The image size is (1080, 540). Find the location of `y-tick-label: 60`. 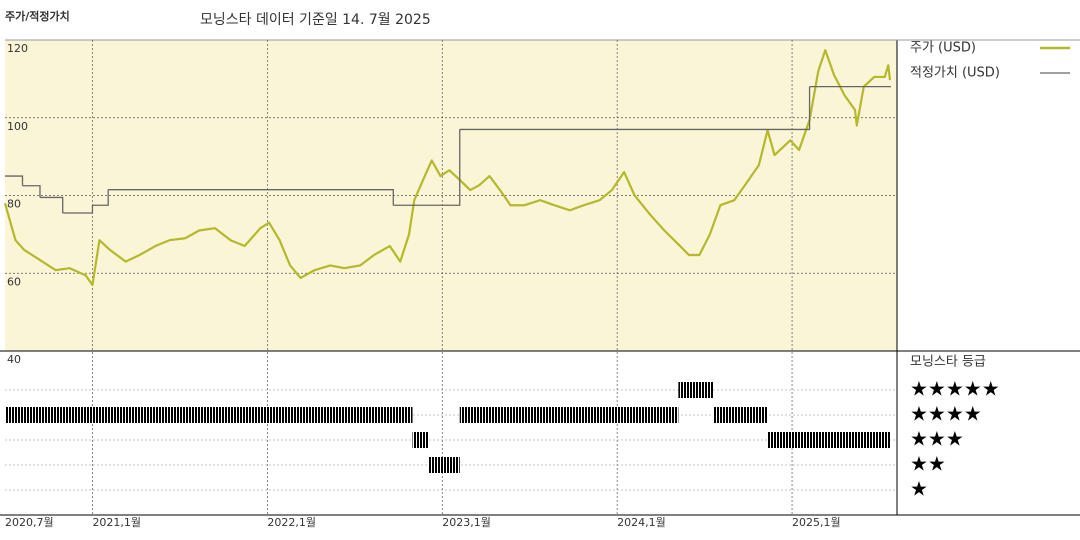

y-tick-label: 60 is located at coordinates (14, 281).